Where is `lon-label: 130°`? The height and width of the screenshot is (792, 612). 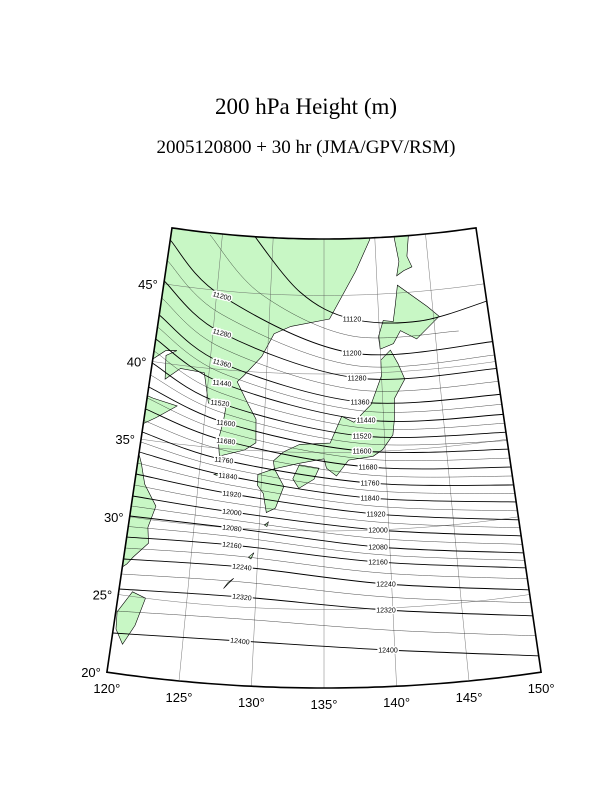 lon-label: 130° is located at coordinates (251, 702).